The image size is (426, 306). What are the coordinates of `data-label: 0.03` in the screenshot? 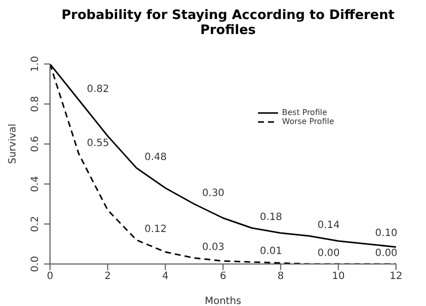 It's located at (213, 247).